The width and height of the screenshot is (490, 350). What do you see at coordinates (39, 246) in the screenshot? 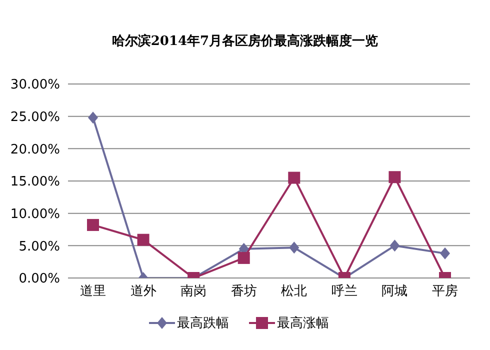
I see `y-tick-label: 5.00%` at bounding box center [39, 246].